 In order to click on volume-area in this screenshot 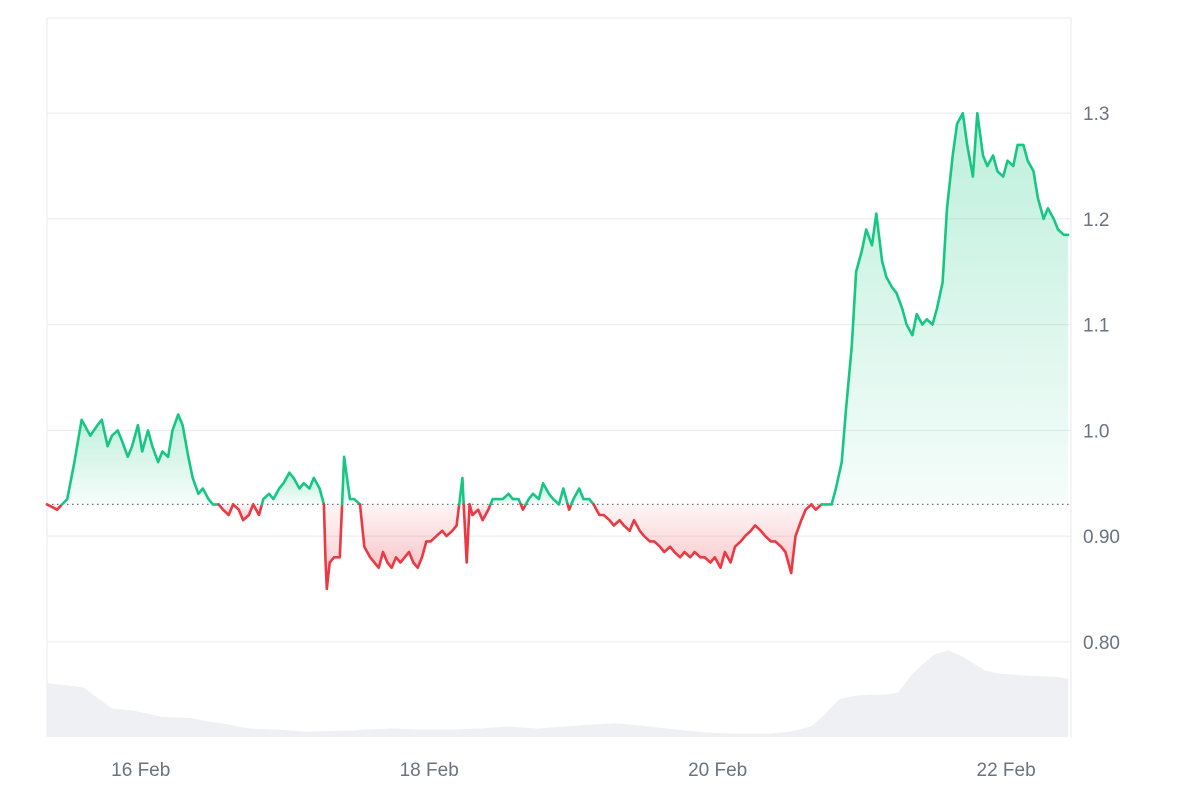, I will do `click(558, 693)`.